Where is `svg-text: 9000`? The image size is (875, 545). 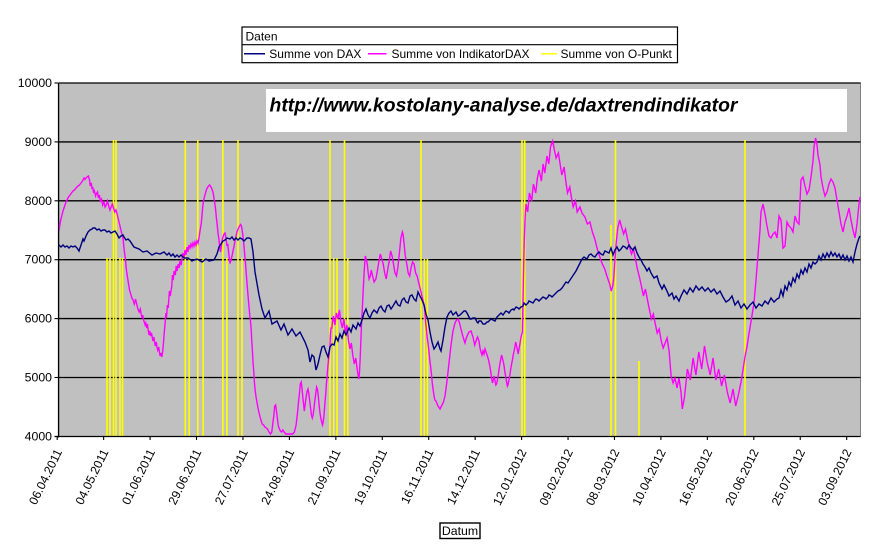 svg-text: 9000 is located at coordinates (39, 142).